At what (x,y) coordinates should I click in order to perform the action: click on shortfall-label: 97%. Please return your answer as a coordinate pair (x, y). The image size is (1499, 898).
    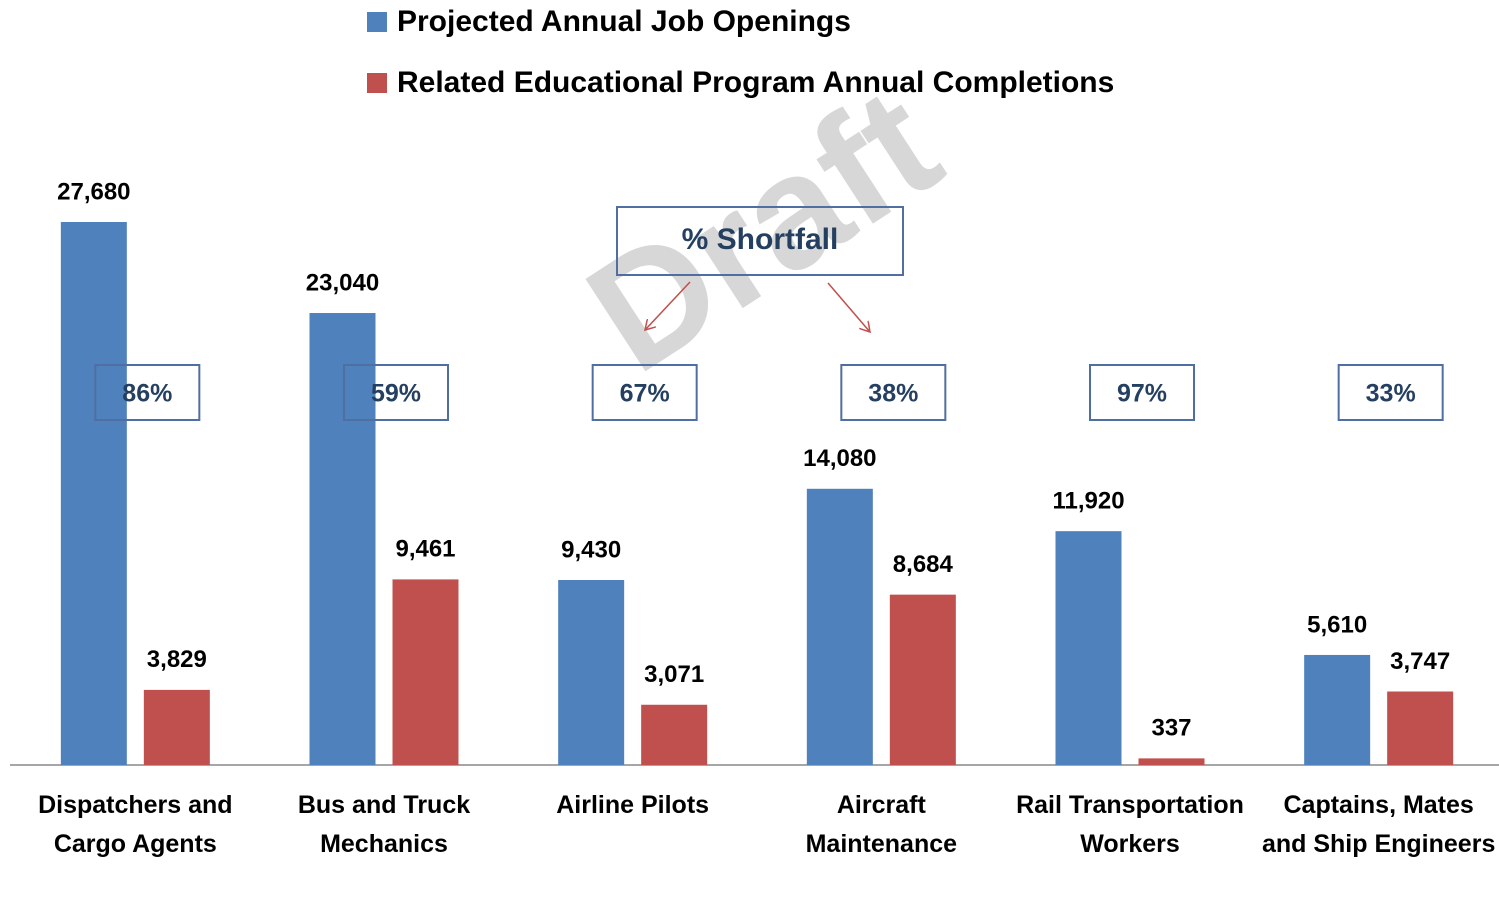
    Looking at the image, I should click on (1142, 394).